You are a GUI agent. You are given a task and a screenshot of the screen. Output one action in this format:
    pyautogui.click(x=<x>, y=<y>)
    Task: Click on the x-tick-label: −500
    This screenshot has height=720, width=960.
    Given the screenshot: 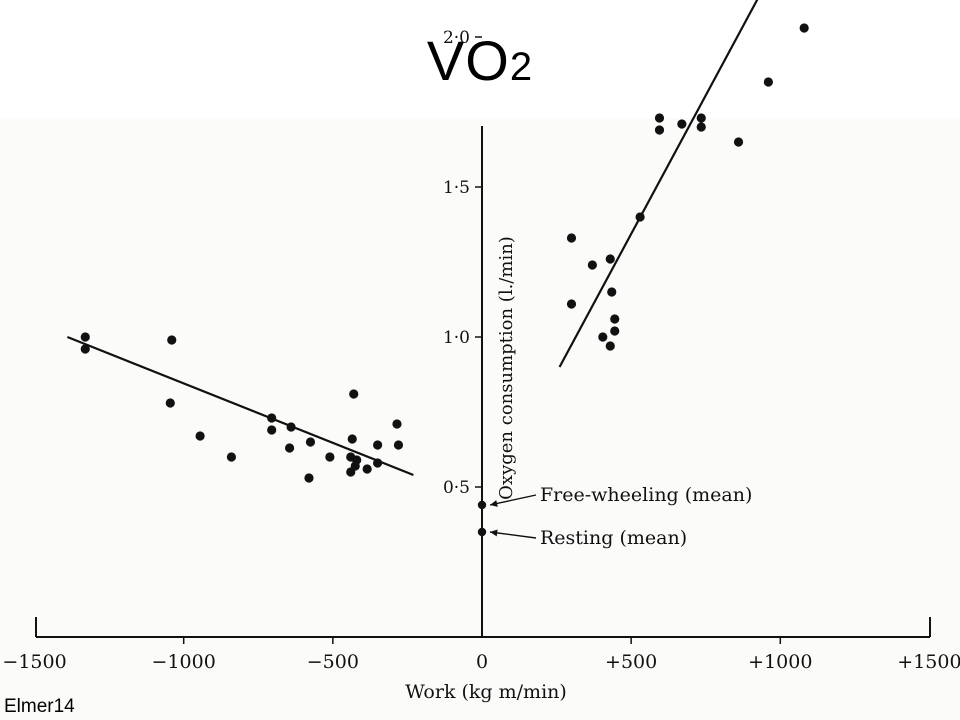 What is the action you would take?
    pyautogui.click(x=333, y=662)
    